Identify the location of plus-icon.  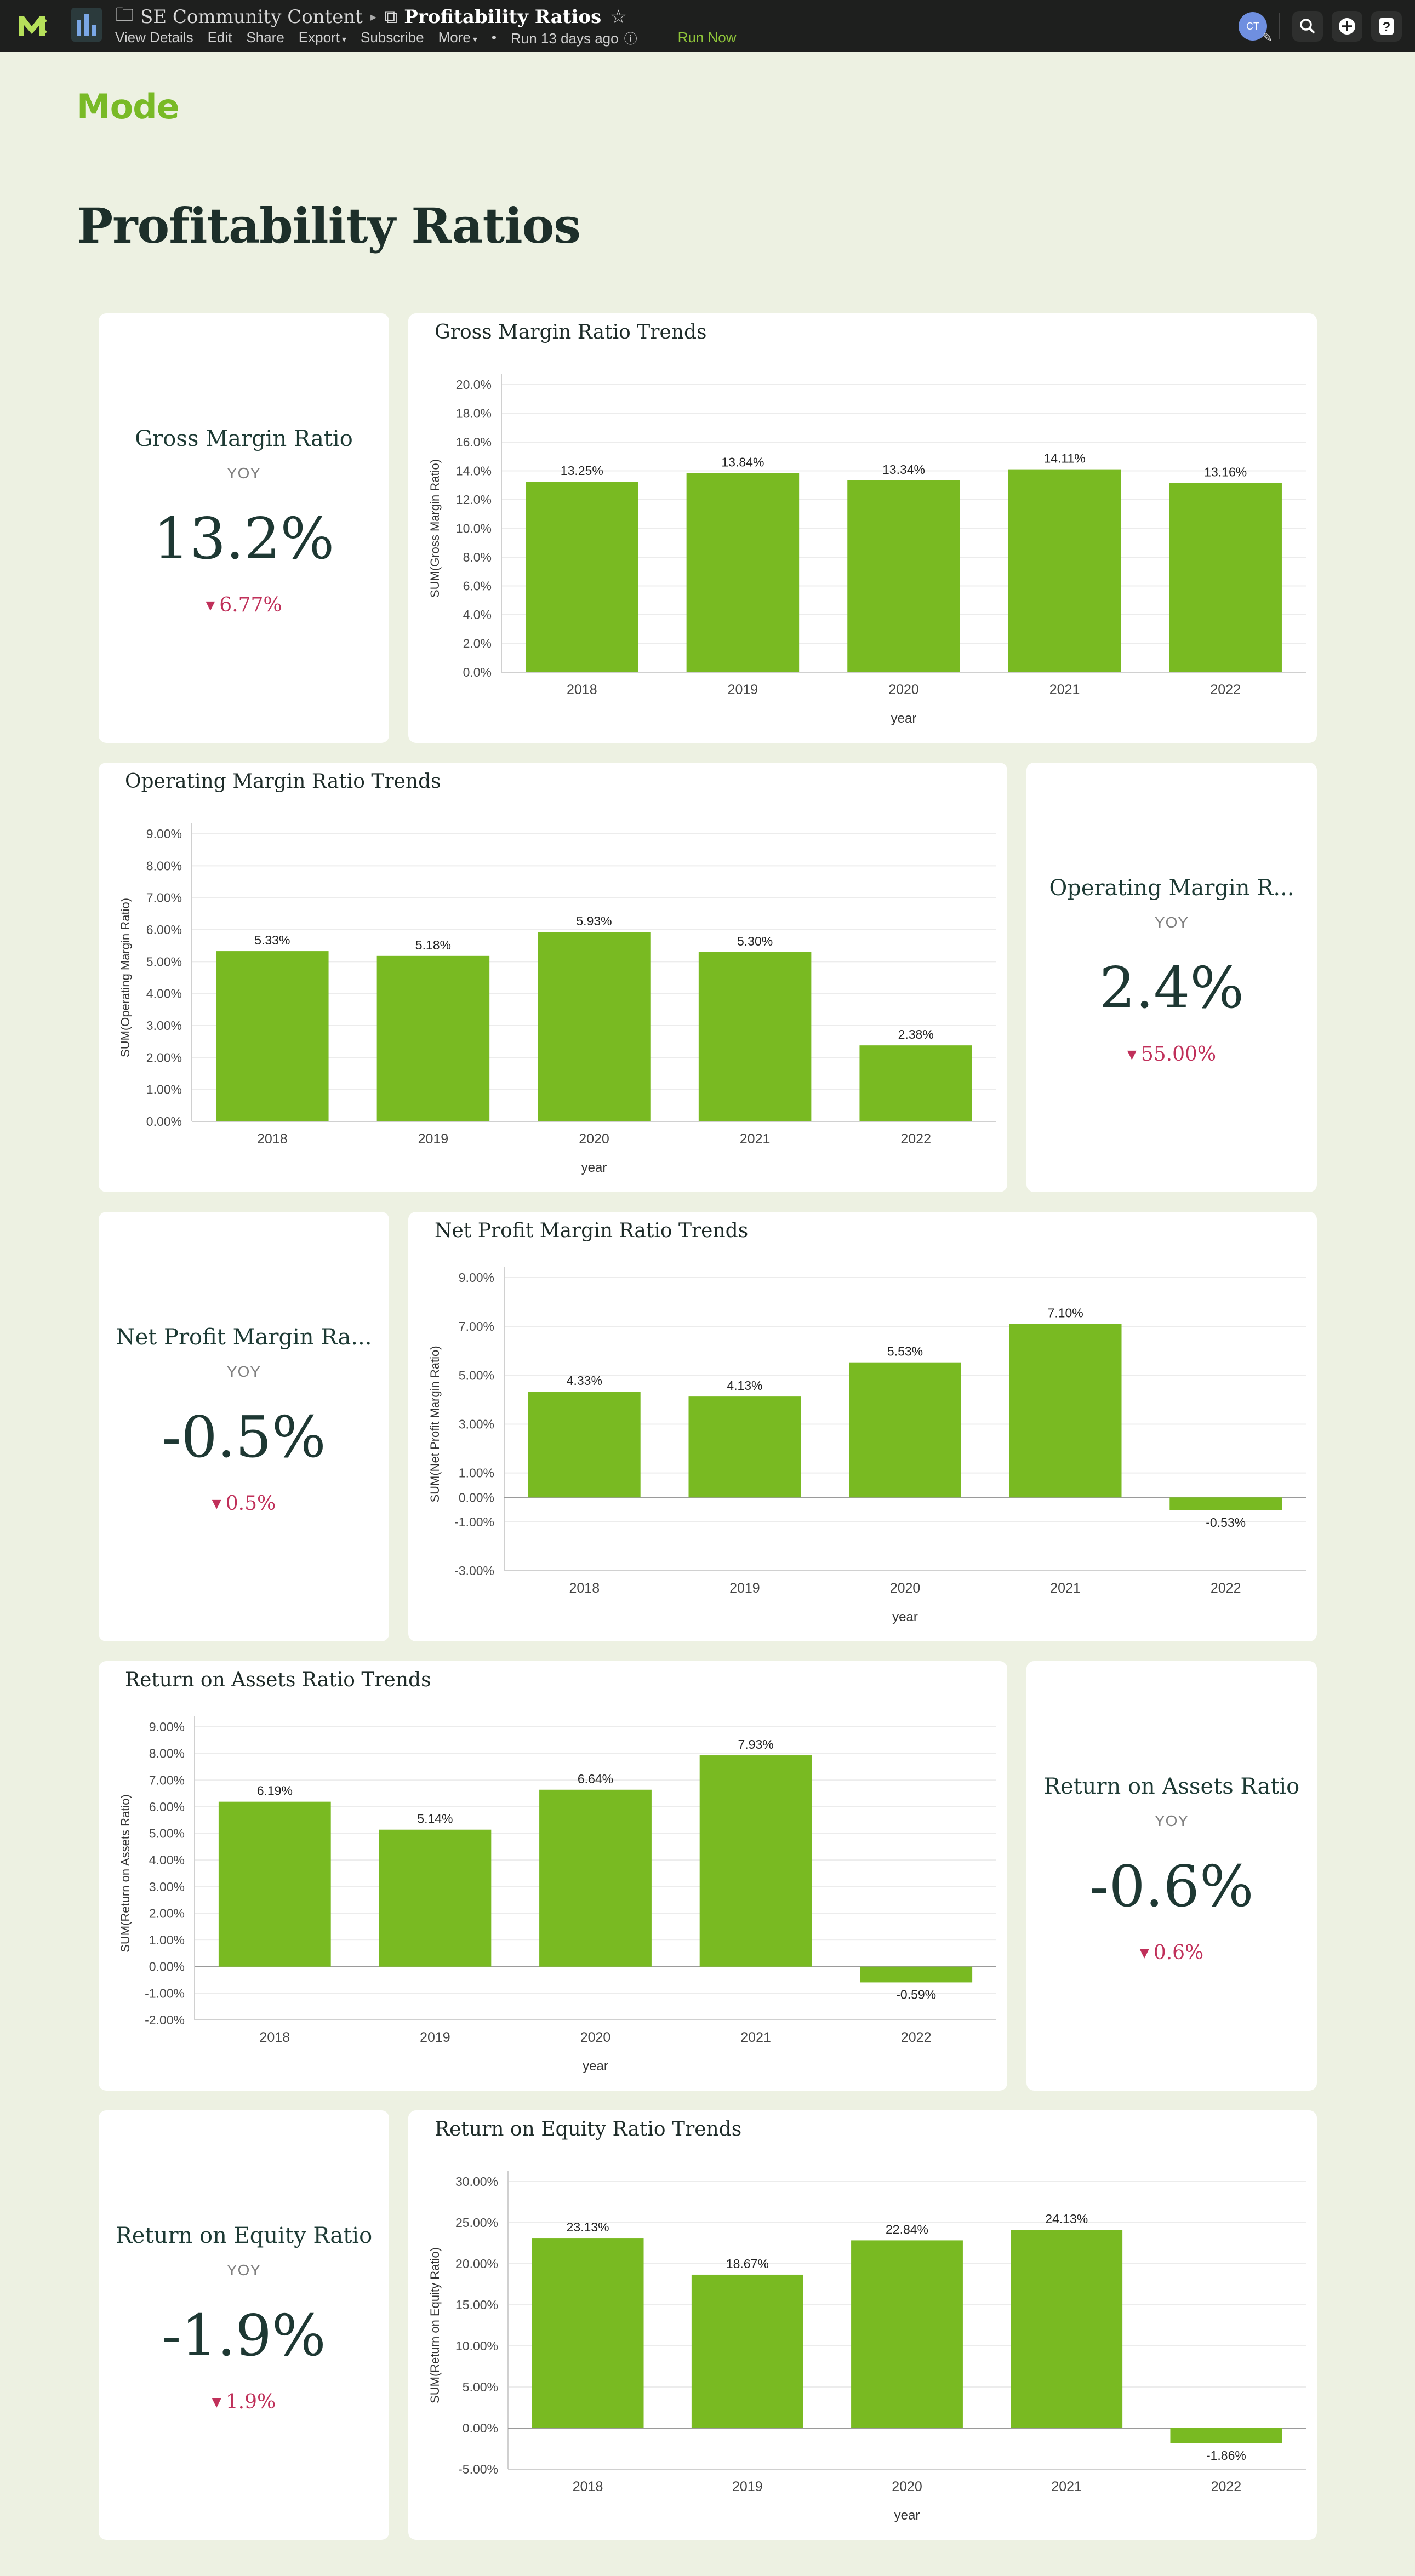
(1347, 26).